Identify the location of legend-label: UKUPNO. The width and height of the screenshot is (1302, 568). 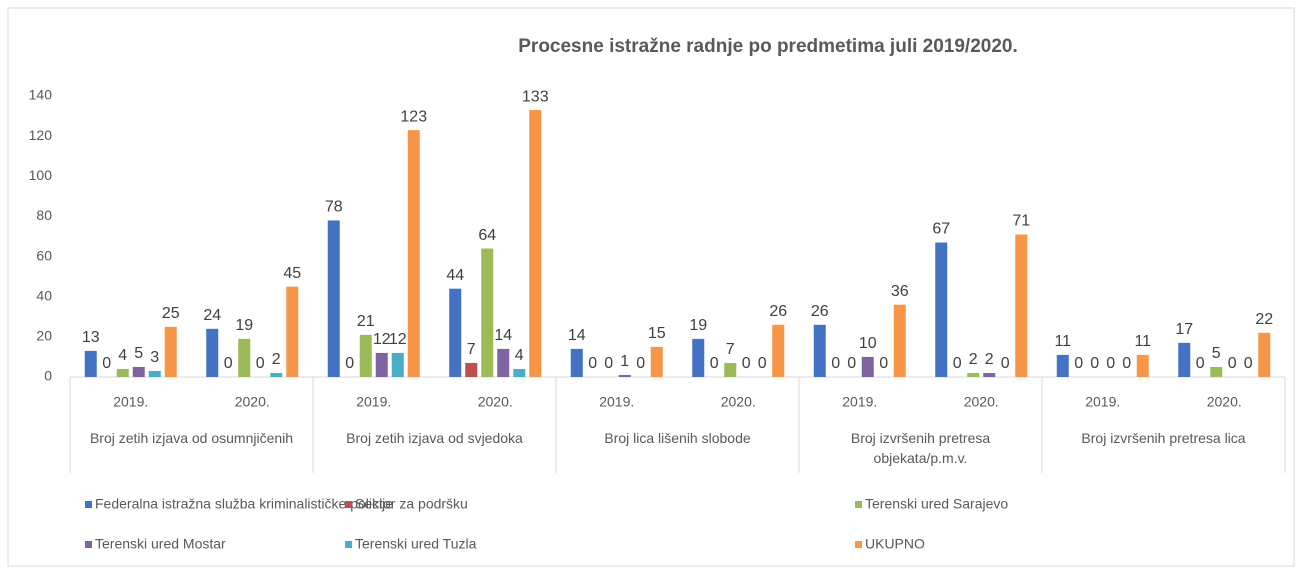
(895, 544).